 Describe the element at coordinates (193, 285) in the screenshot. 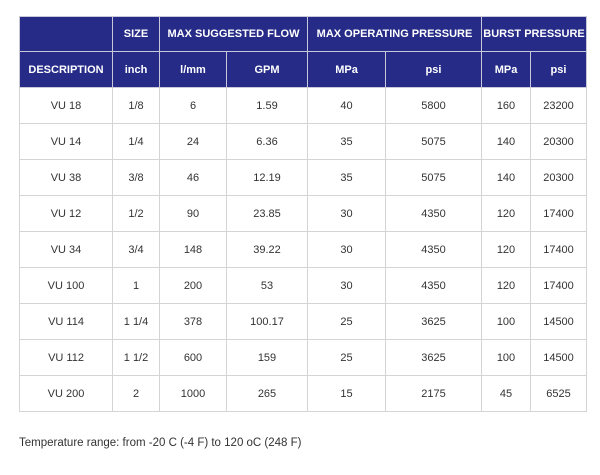

I see `cell-lmm: 200` at that location.